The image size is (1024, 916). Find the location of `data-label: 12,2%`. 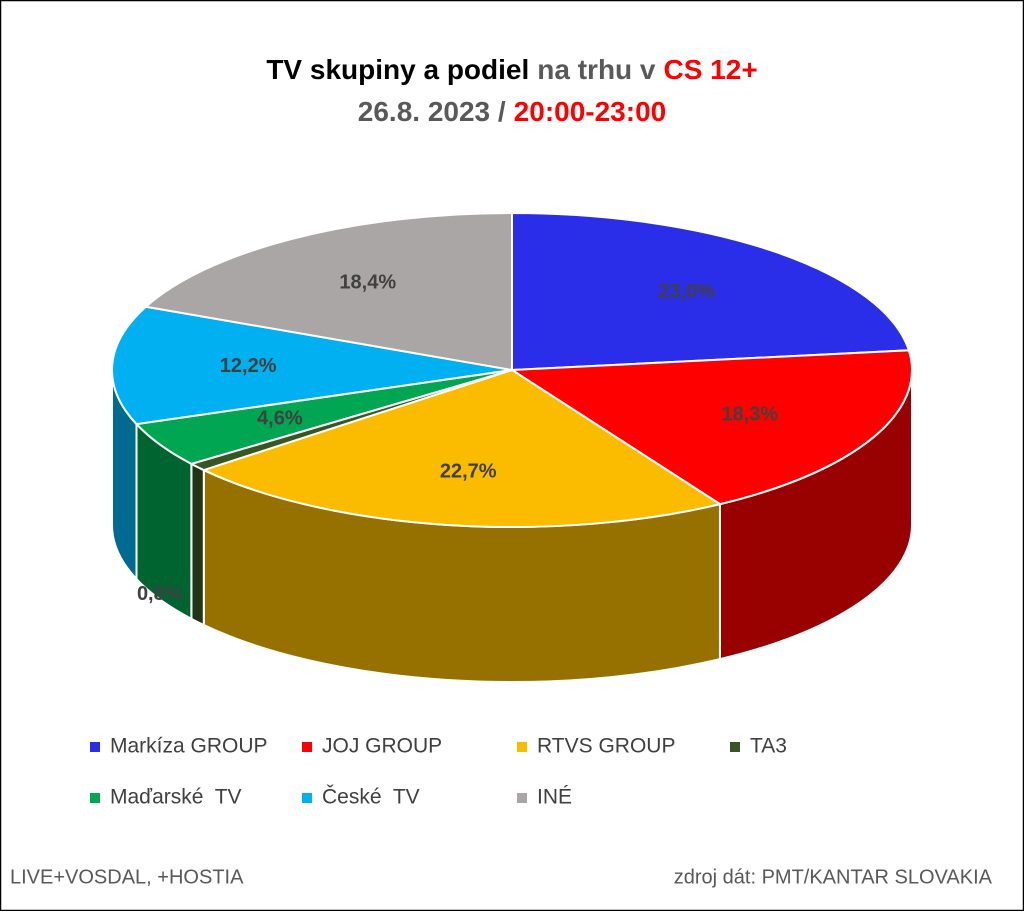

data-label: 12,2% is located at coordinates (248, 366).